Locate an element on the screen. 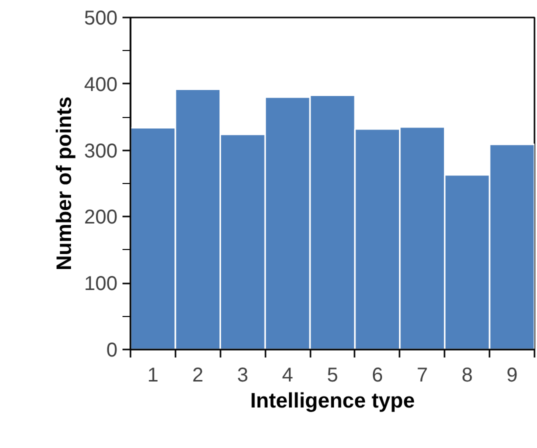 The width and height of the screenshot is (537, 448). x-tick-label: 2 is located at coordinates (198, 375).